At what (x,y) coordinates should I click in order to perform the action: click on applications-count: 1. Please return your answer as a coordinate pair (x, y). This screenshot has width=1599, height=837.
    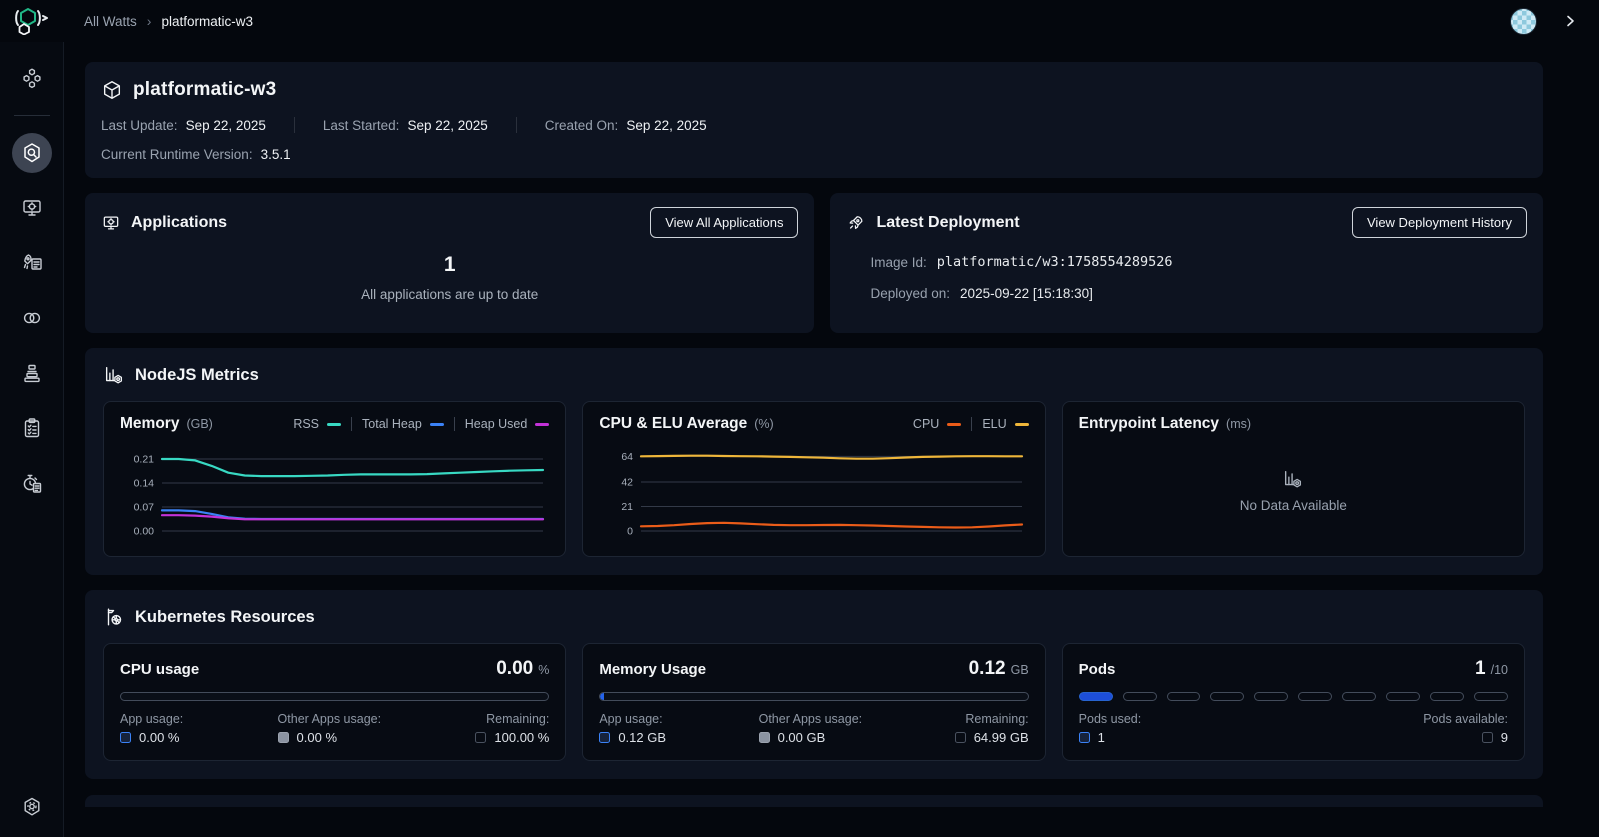
    Looking at the image, I should click on (449, 264).